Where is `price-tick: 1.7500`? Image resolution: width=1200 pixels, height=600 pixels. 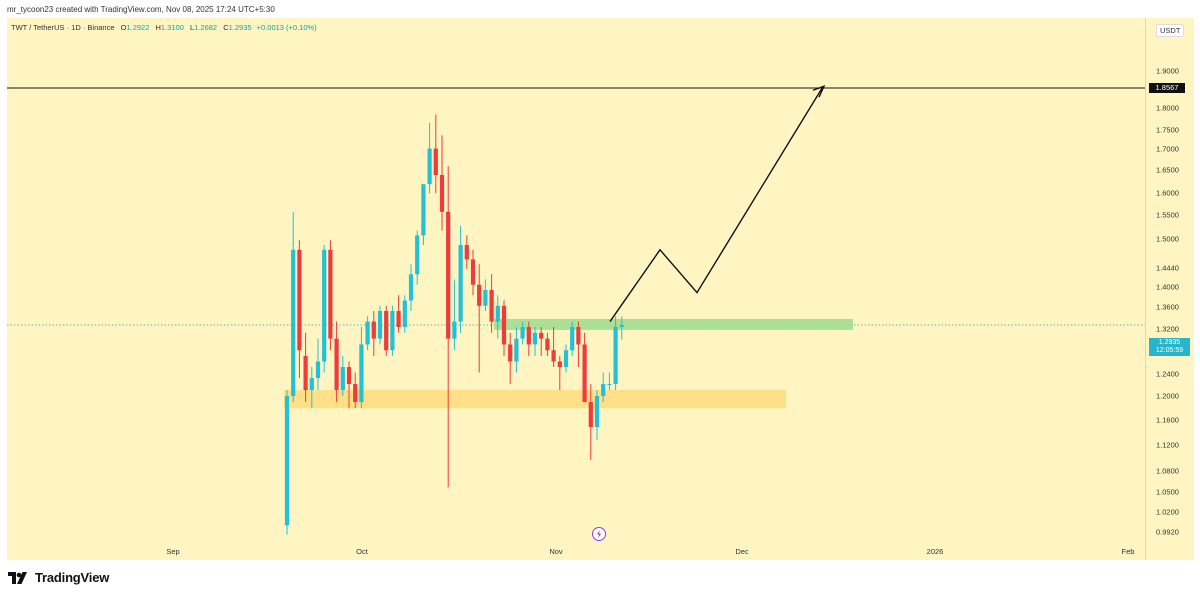
price-tick: 1.7500 is located at coordinates (1167, 130).